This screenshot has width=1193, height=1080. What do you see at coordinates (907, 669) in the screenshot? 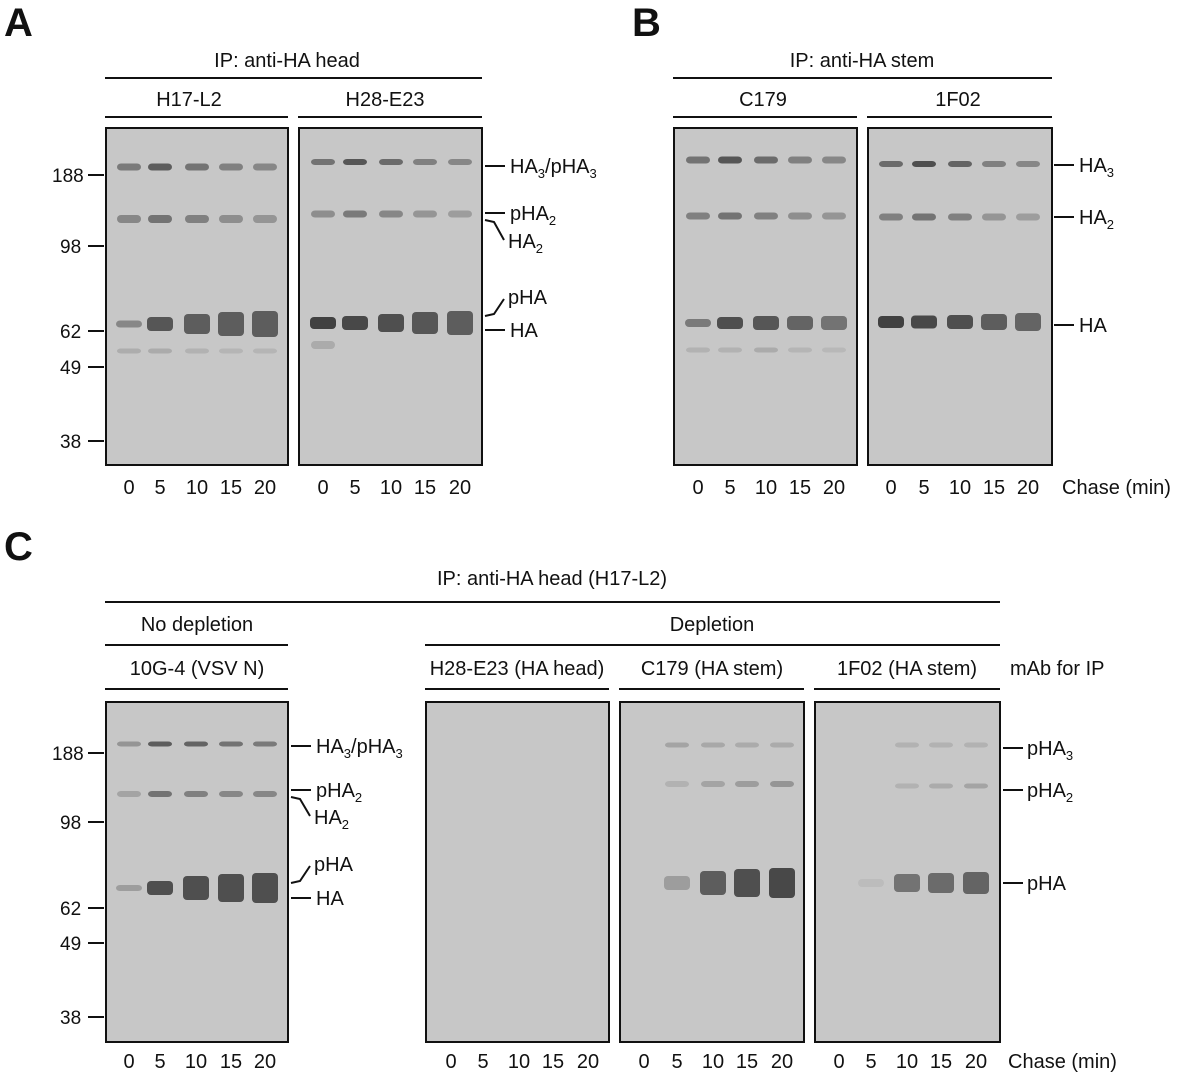
I see `antibody-label-1f02-c: 1F02 (HA stem)` at bounding box center [907, 669].